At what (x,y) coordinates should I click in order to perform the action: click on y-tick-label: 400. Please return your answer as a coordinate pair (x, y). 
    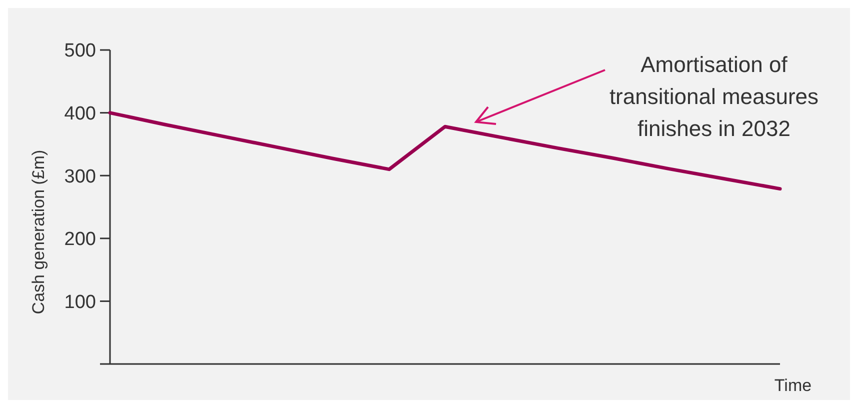
    Looking at the image, I should click on (80, 113).